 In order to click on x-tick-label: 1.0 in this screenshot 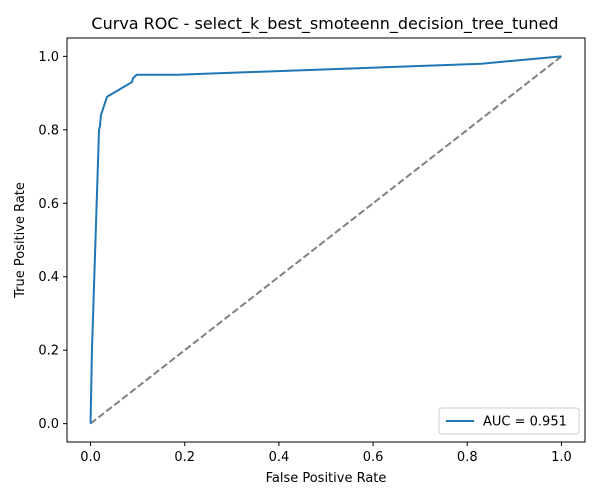, I will do `click(561, 457)`.